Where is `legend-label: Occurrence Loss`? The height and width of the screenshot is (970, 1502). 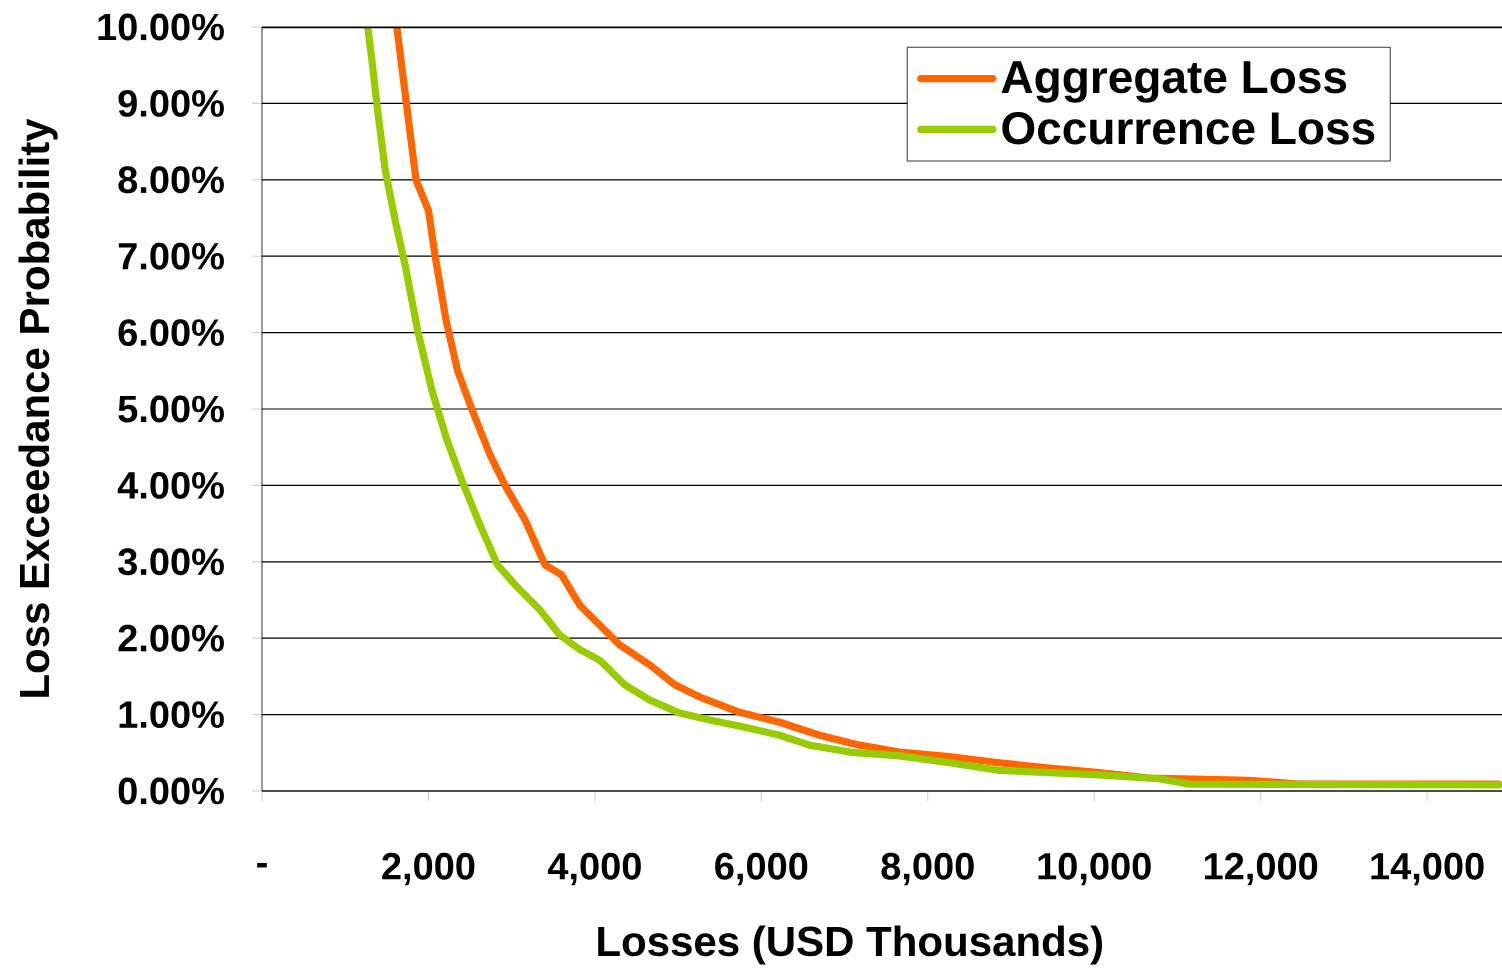
legend-label: Occurrence Loss is located at coordinates (1188, 128).